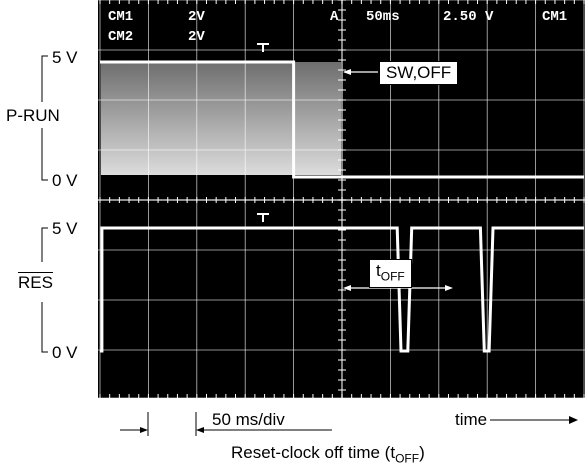 The image size is (585, 469). What do you see at coordinates (383, 17) in the screenshot?
I see `timebase: 50ms` at bounding box center [383, 17].